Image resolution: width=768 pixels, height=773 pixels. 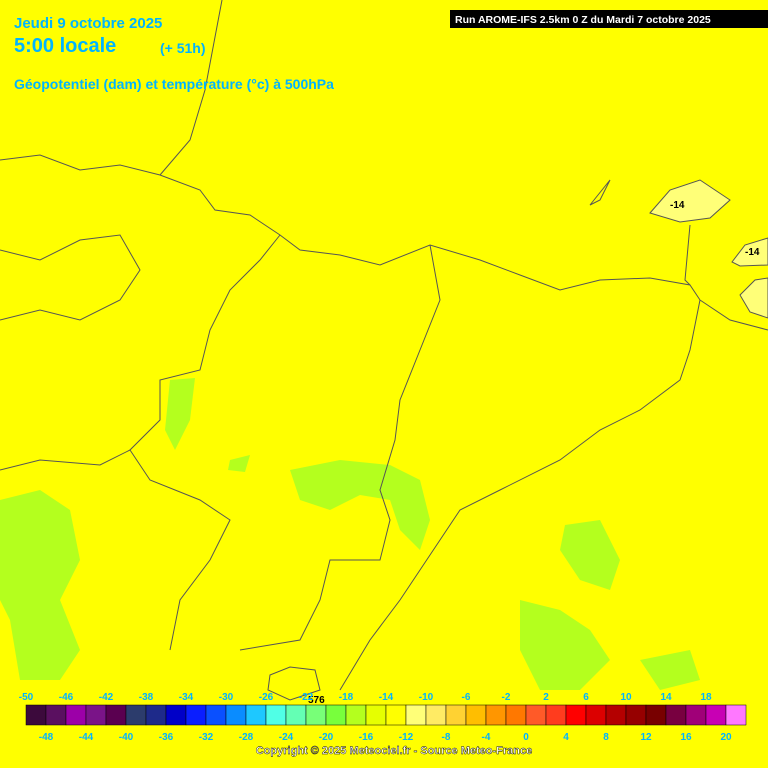 What do you see at coordinates (526, 737) in the screenshot?
I see `colorbar-label: 0` at bounding box center [526, 737].